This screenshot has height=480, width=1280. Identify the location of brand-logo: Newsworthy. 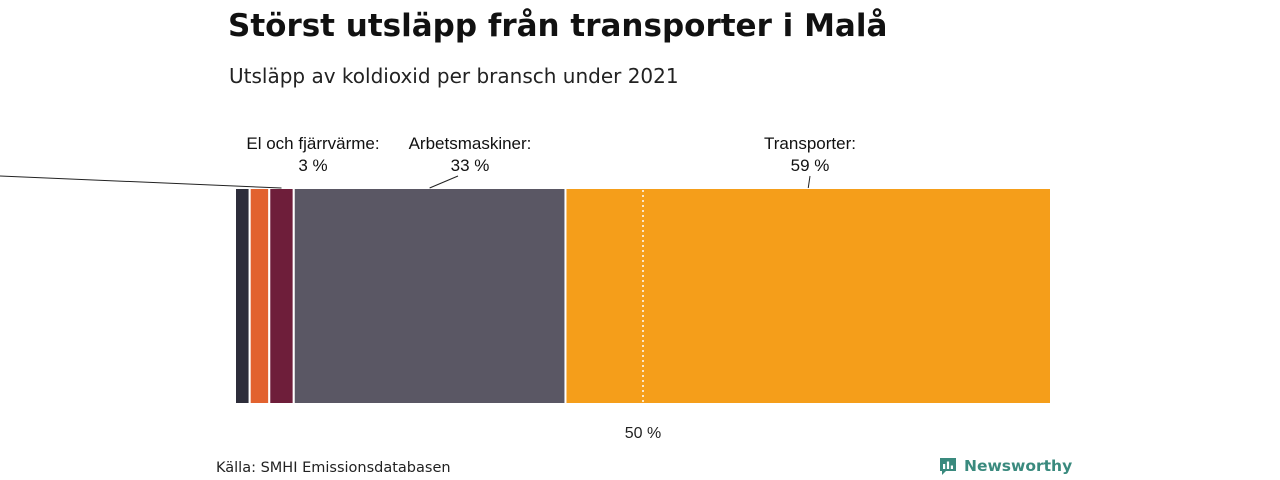
(1005, 466).